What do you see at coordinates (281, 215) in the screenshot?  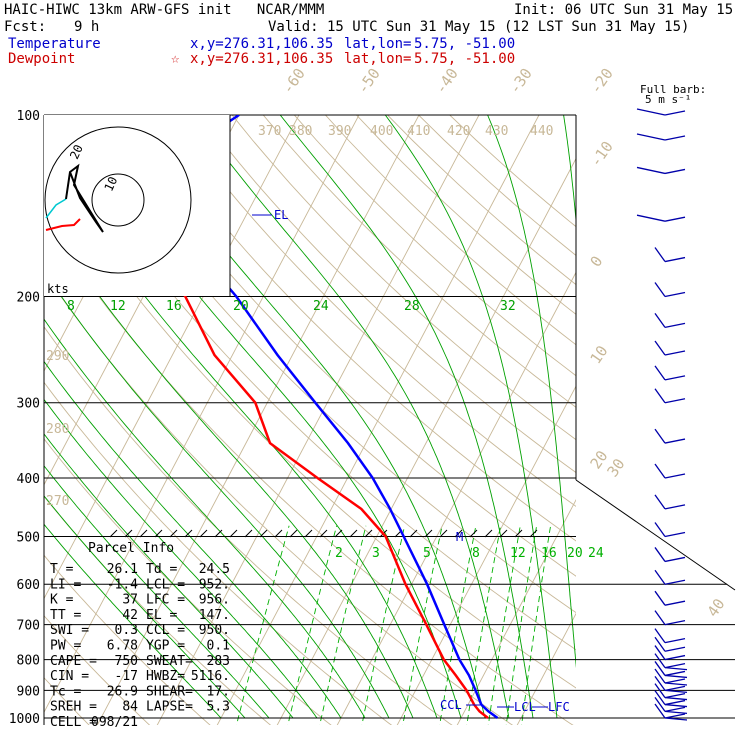 I see `el-label: EL` at bounding box center [281, 215].